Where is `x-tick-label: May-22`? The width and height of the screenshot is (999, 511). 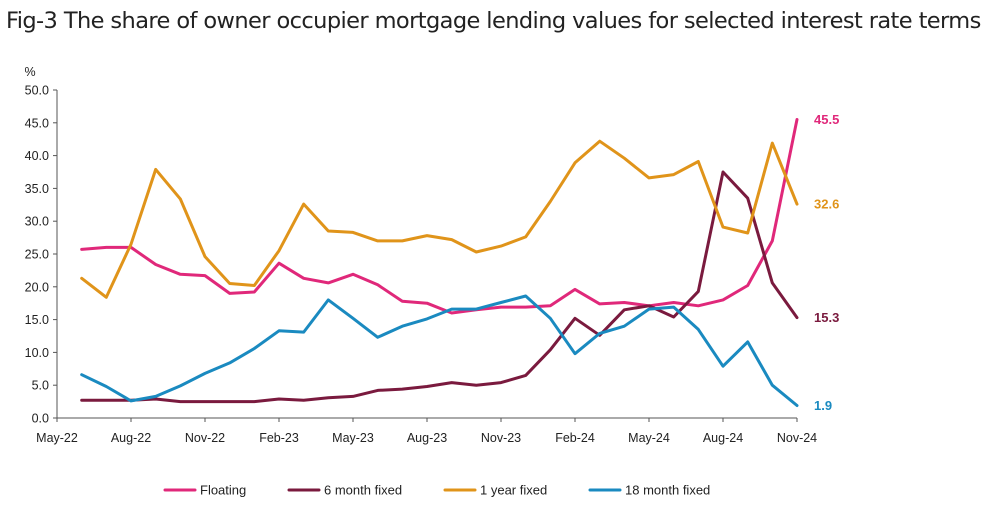 x-tick-label: May-22 is located at coordinates (57, 438).